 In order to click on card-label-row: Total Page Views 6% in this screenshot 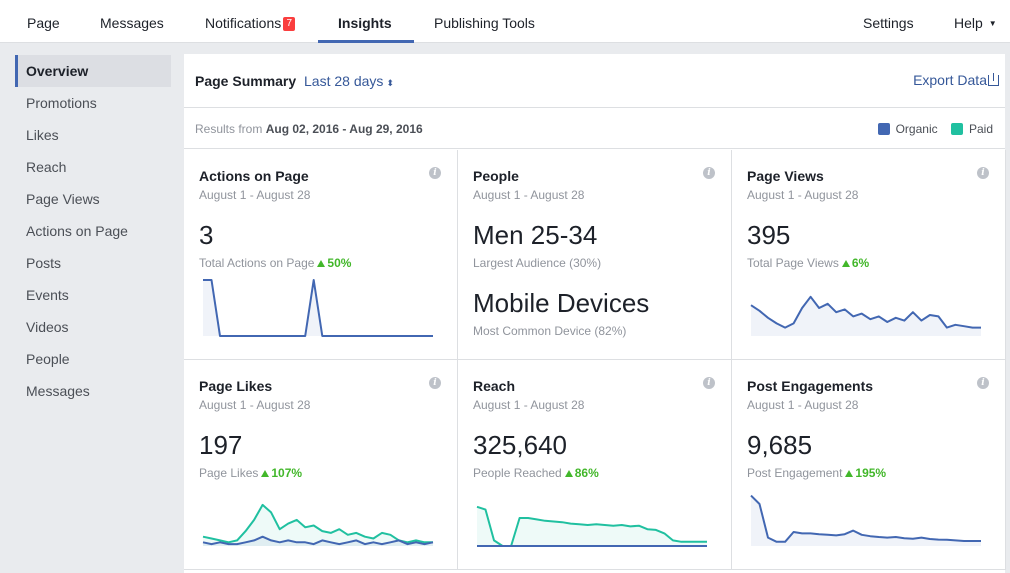, I will do `click(808, 263)`.